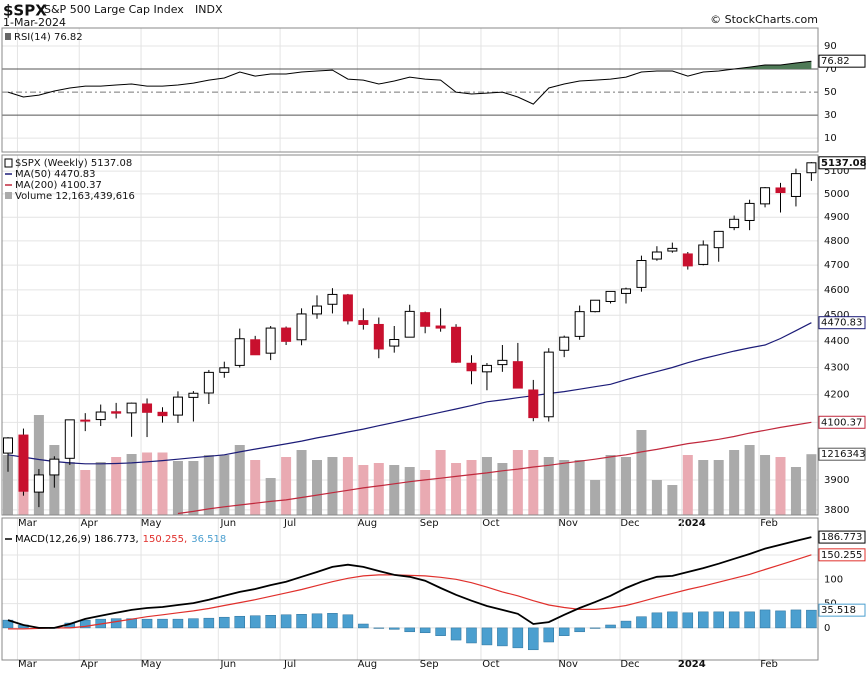 Image resolution: width=868 pixels, height=673 pixels. I want to click on x-tick-label: Apr, so click(90, 664).